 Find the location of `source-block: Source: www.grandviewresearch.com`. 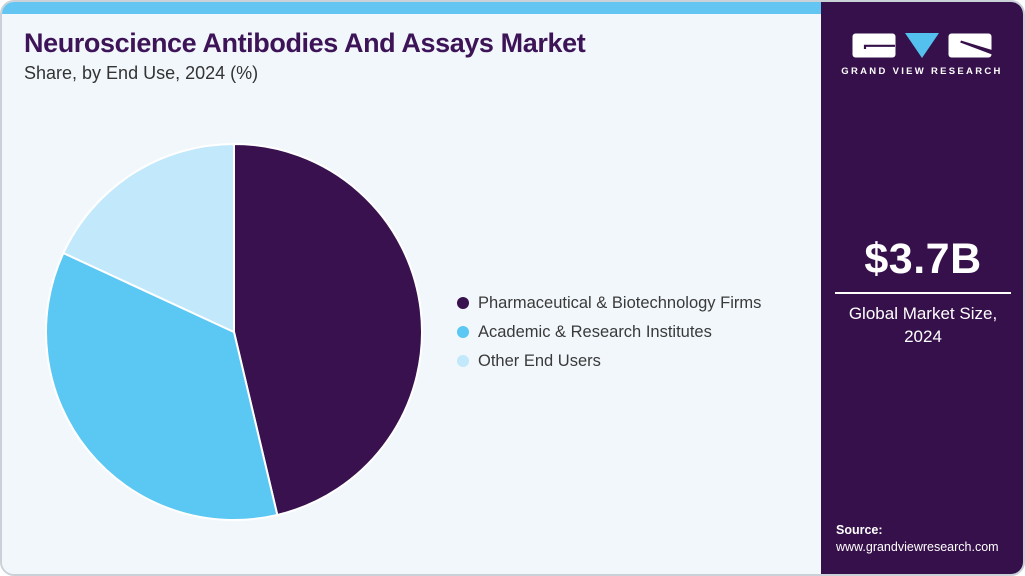

source-block: Source: www.grandviewresearch.com is located at coordinates (917, 539).